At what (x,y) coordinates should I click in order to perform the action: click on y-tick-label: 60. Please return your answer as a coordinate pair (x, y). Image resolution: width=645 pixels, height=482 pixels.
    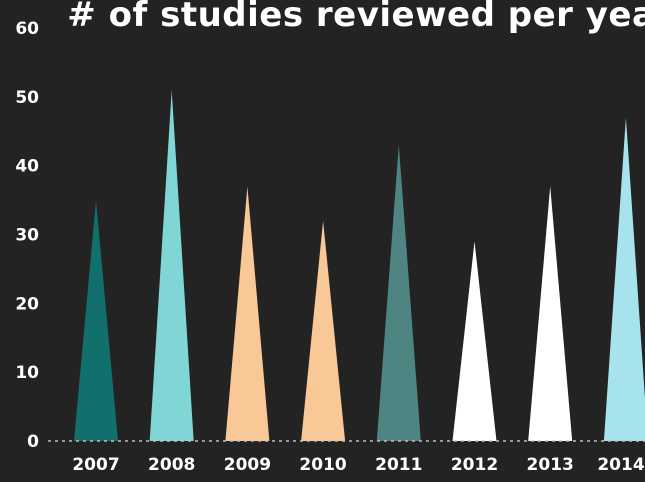
    Looking at the image, I should click on (27, 29).